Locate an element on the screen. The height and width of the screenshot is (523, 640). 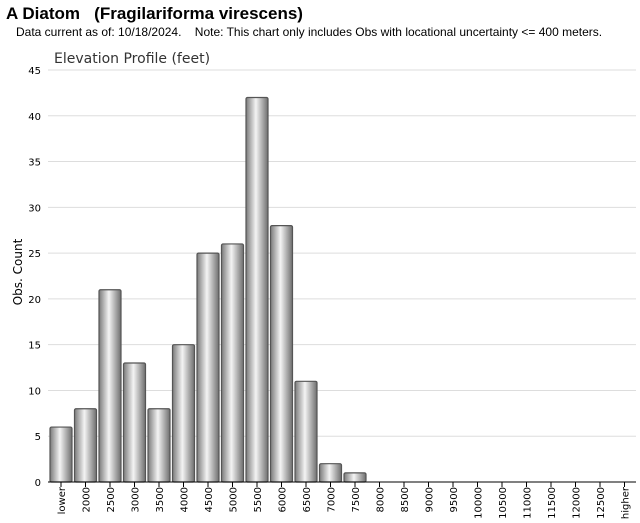
chart-title: A Diatom (Fragilariforma virescens) is located at coordinates (154, 13).